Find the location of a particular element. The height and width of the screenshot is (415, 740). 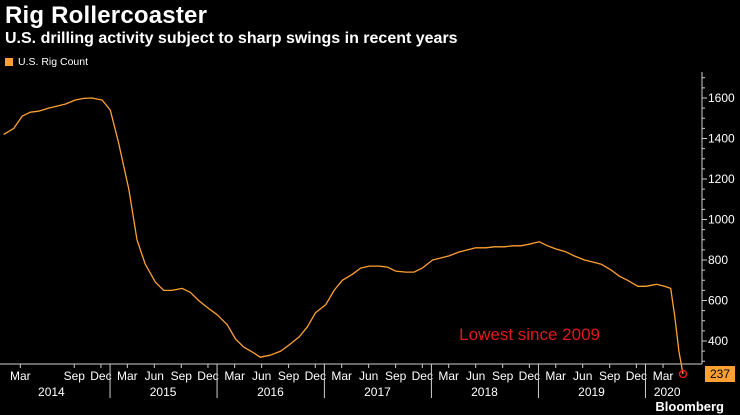

chart-title: Rig Rollercoaster is located at coordinates (106, 15).